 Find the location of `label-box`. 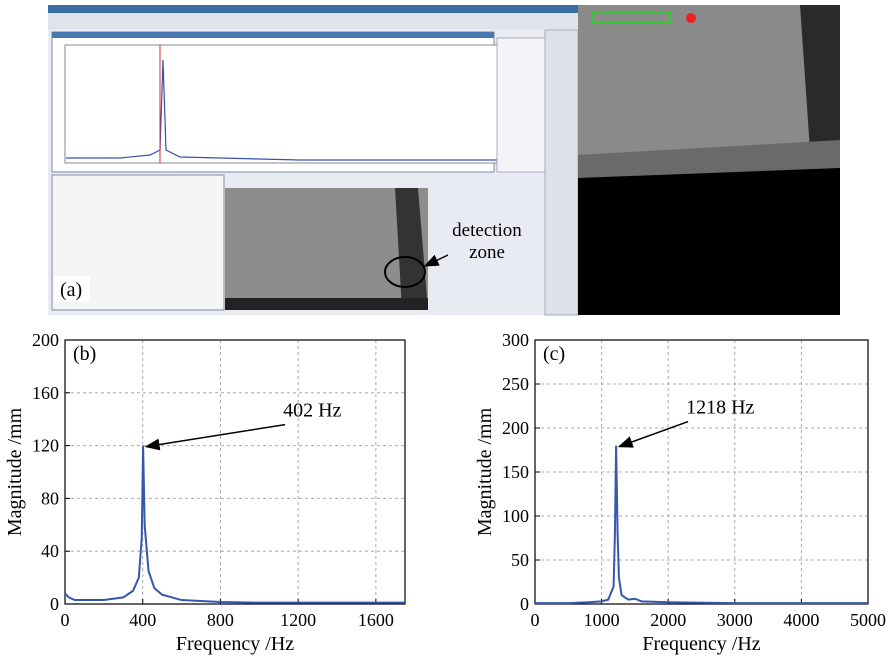

label-box is located at coordinates (72, 289).